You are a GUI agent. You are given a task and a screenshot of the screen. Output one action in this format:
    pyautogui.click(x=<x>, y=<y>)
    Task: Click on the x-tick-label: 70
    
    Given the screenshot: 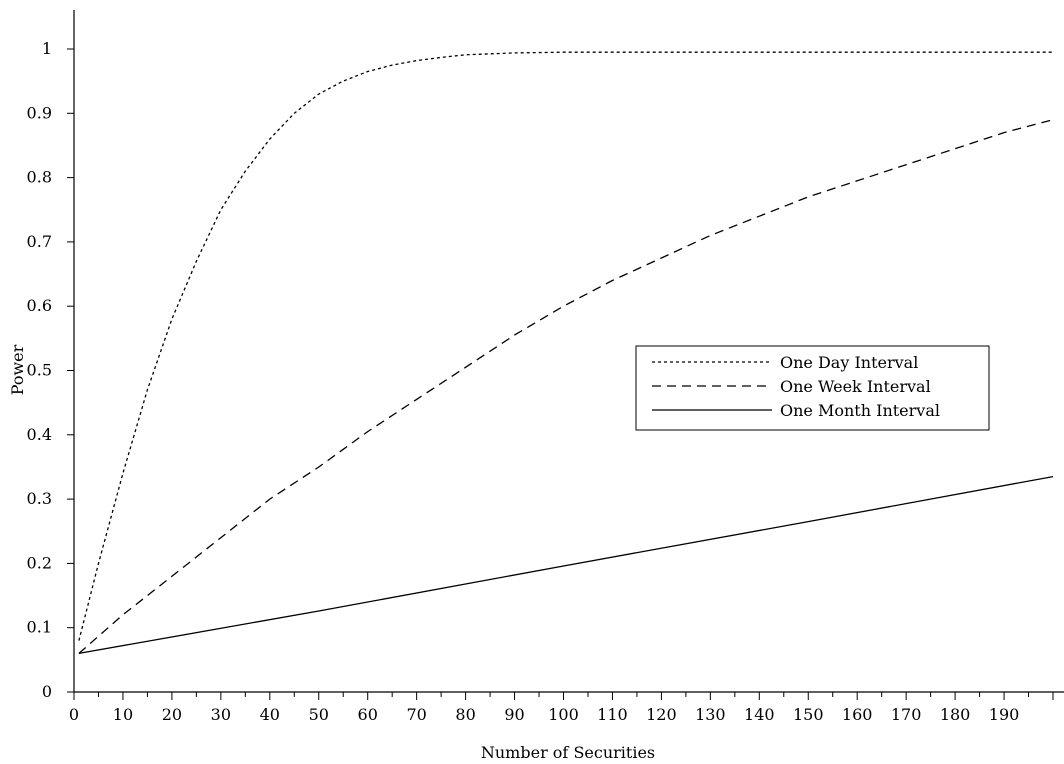 What is the action you would take?
    pyautogui.click(x=416, y=714)
    